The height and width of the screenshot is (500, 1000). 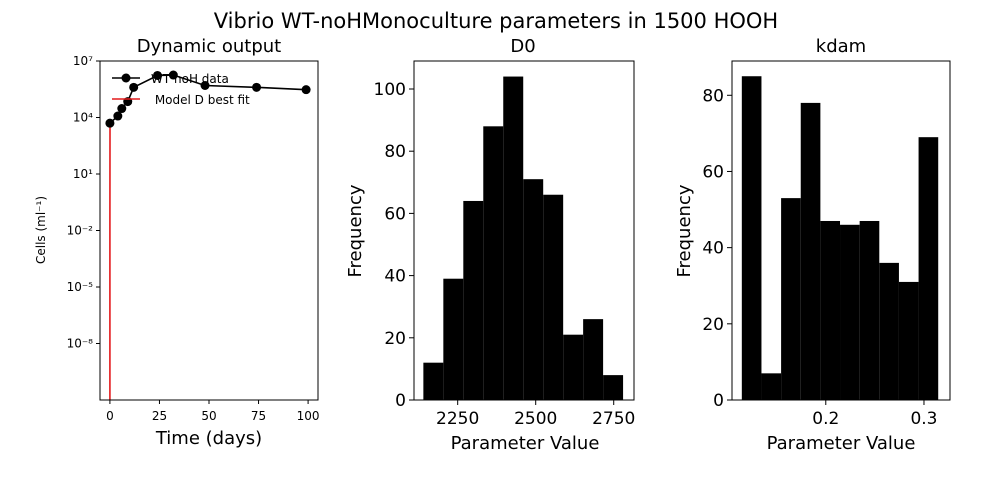 I want to click on legend-label: Model D best fit, so click(x=200, y=100).